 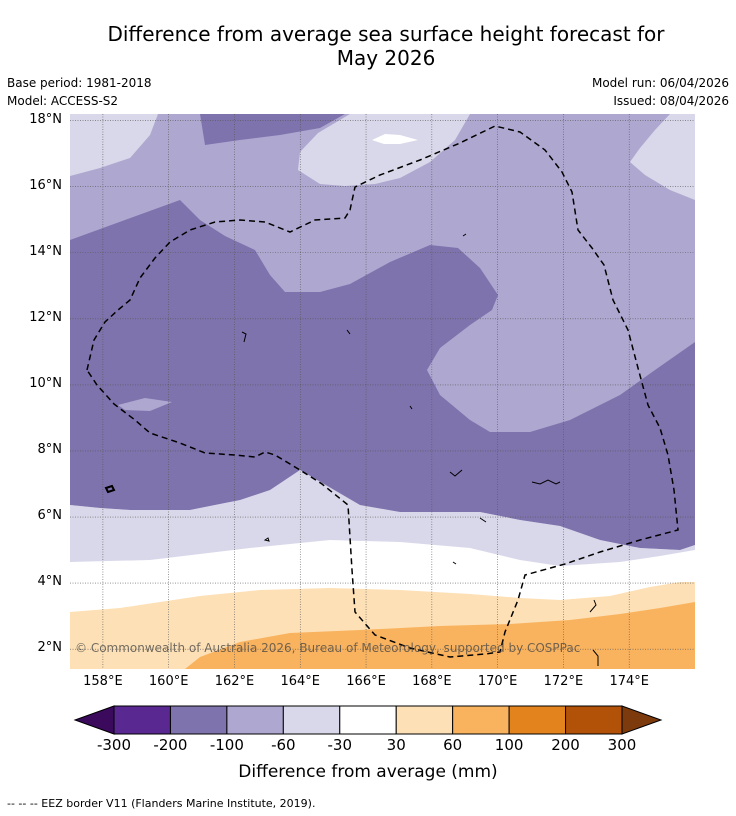 I want to click on title-line-2: May 2026, so click(x=386, y=58).